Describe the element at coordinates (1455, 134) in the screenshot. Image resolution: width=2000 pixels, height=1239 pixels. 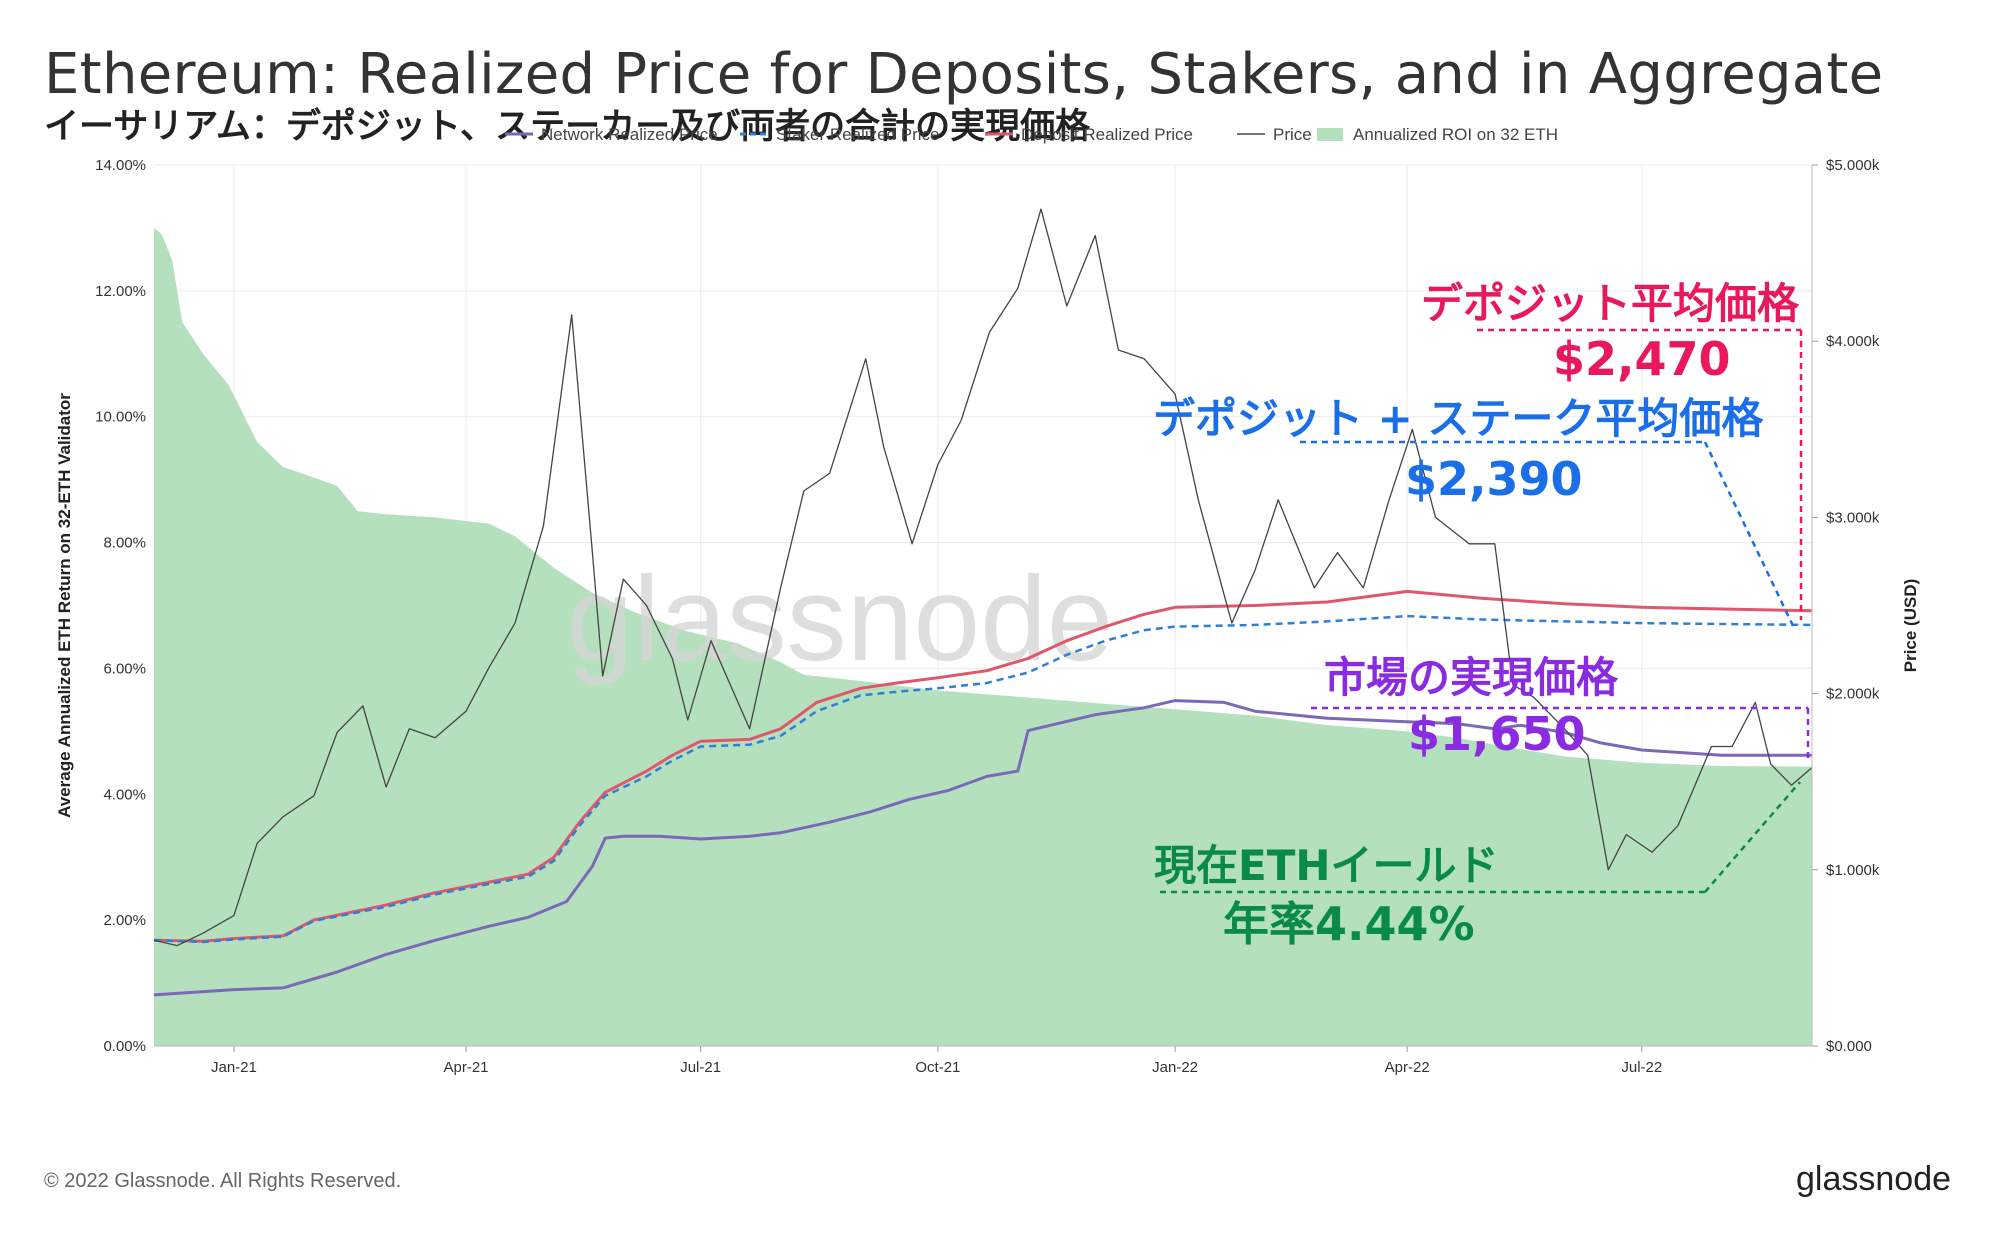
I see `legend-label: Annualized ROI on 32 ETH` at that location.